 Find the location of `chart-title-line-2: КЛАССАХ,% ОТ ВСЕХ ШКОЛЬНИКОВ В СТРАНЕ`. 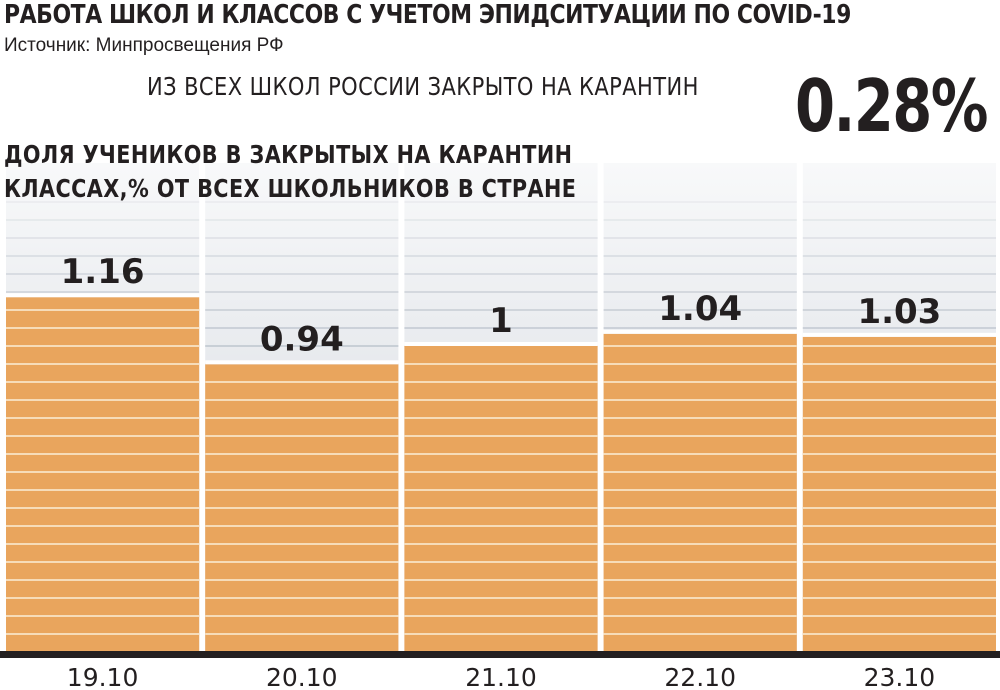

chart-title-line-2: КЛАССАХ,% ОТ ВСЕХ ШКОЛЬНИКОВ В СТРАНЕ is located at coordinates (290, 188).